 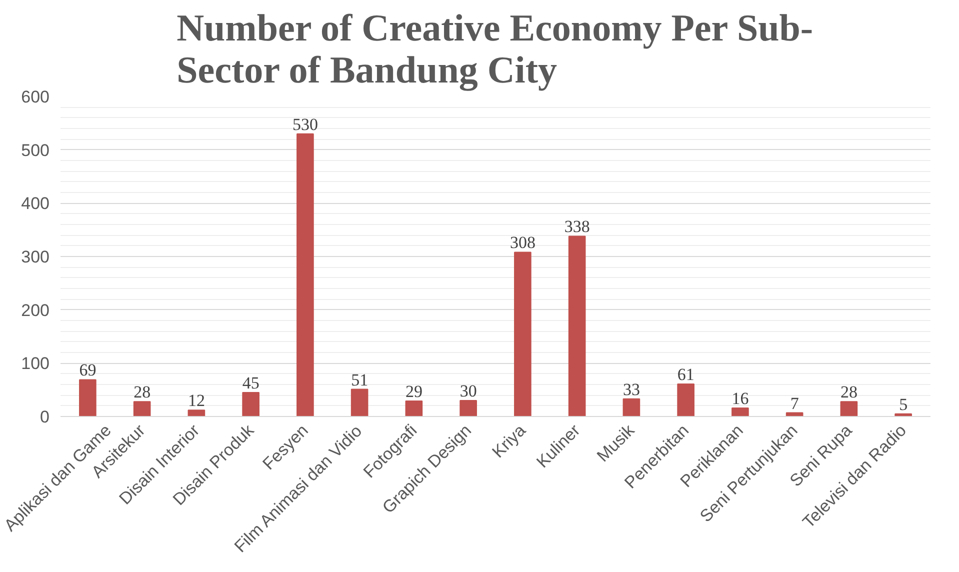 What do you see at coordinates (903, 404) in the screenshot?
I see `data-label: 5` at bounding box center [903, 404].